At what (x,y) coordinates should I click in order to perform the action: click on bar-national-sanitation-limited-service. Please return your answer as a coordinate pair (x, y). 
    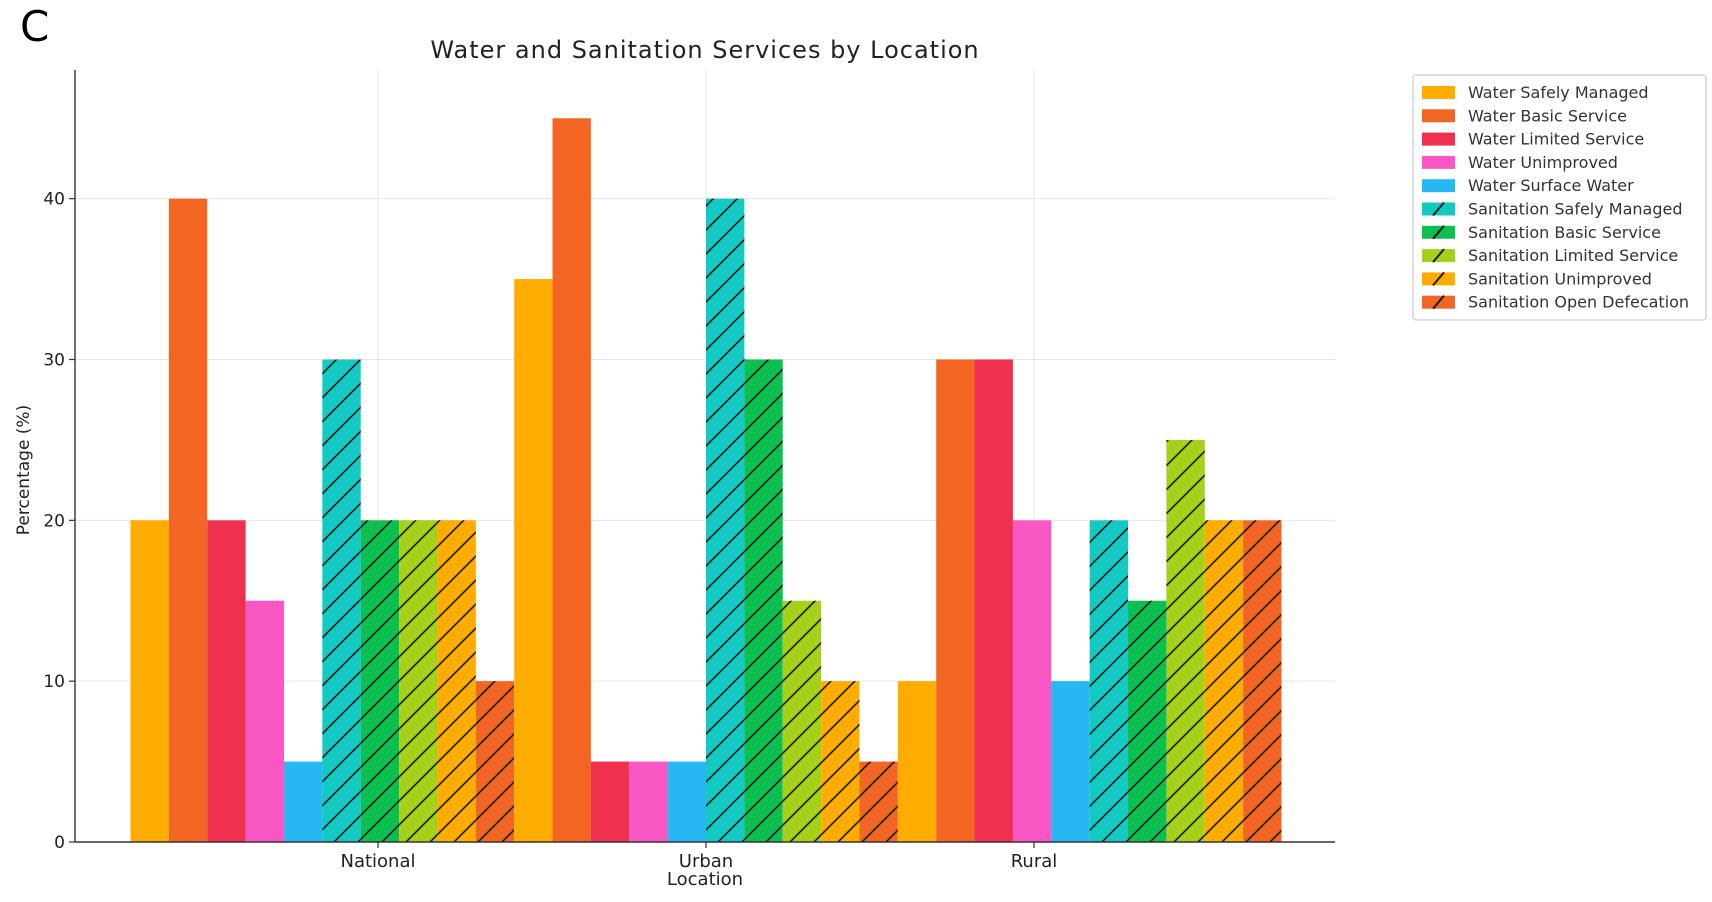
    Looking at the image, I should click on (418, 681).